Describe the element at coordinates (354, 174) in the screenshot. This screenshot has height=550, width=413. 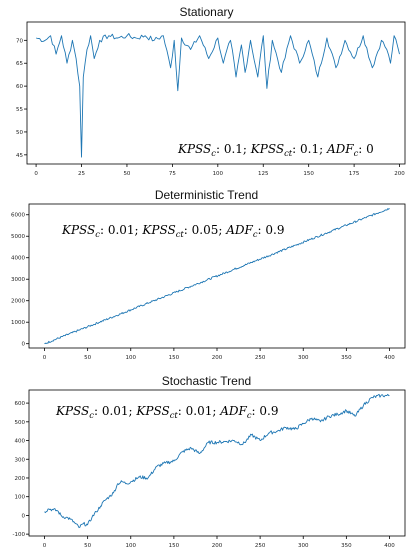
I see `x-tick-label: 175` at that location.